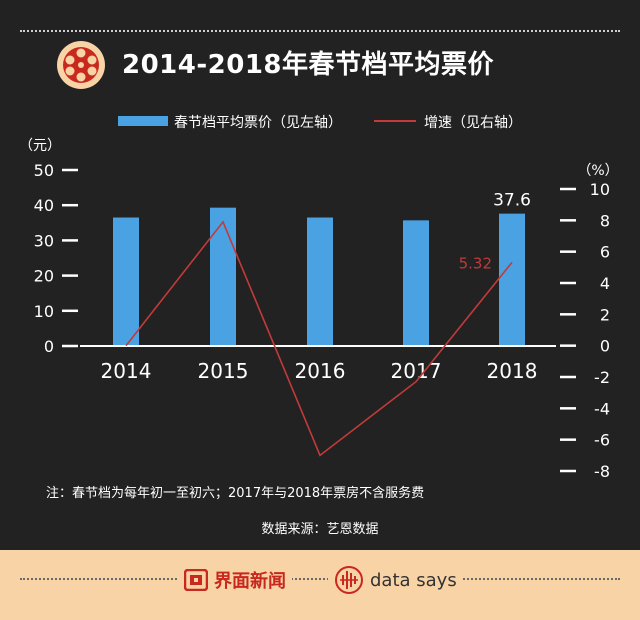  What do you see at coordinates (320, 529) in the screenshot?
I see `data-source: 数据来源：艺恩数据` at bounding box center [320, 529].